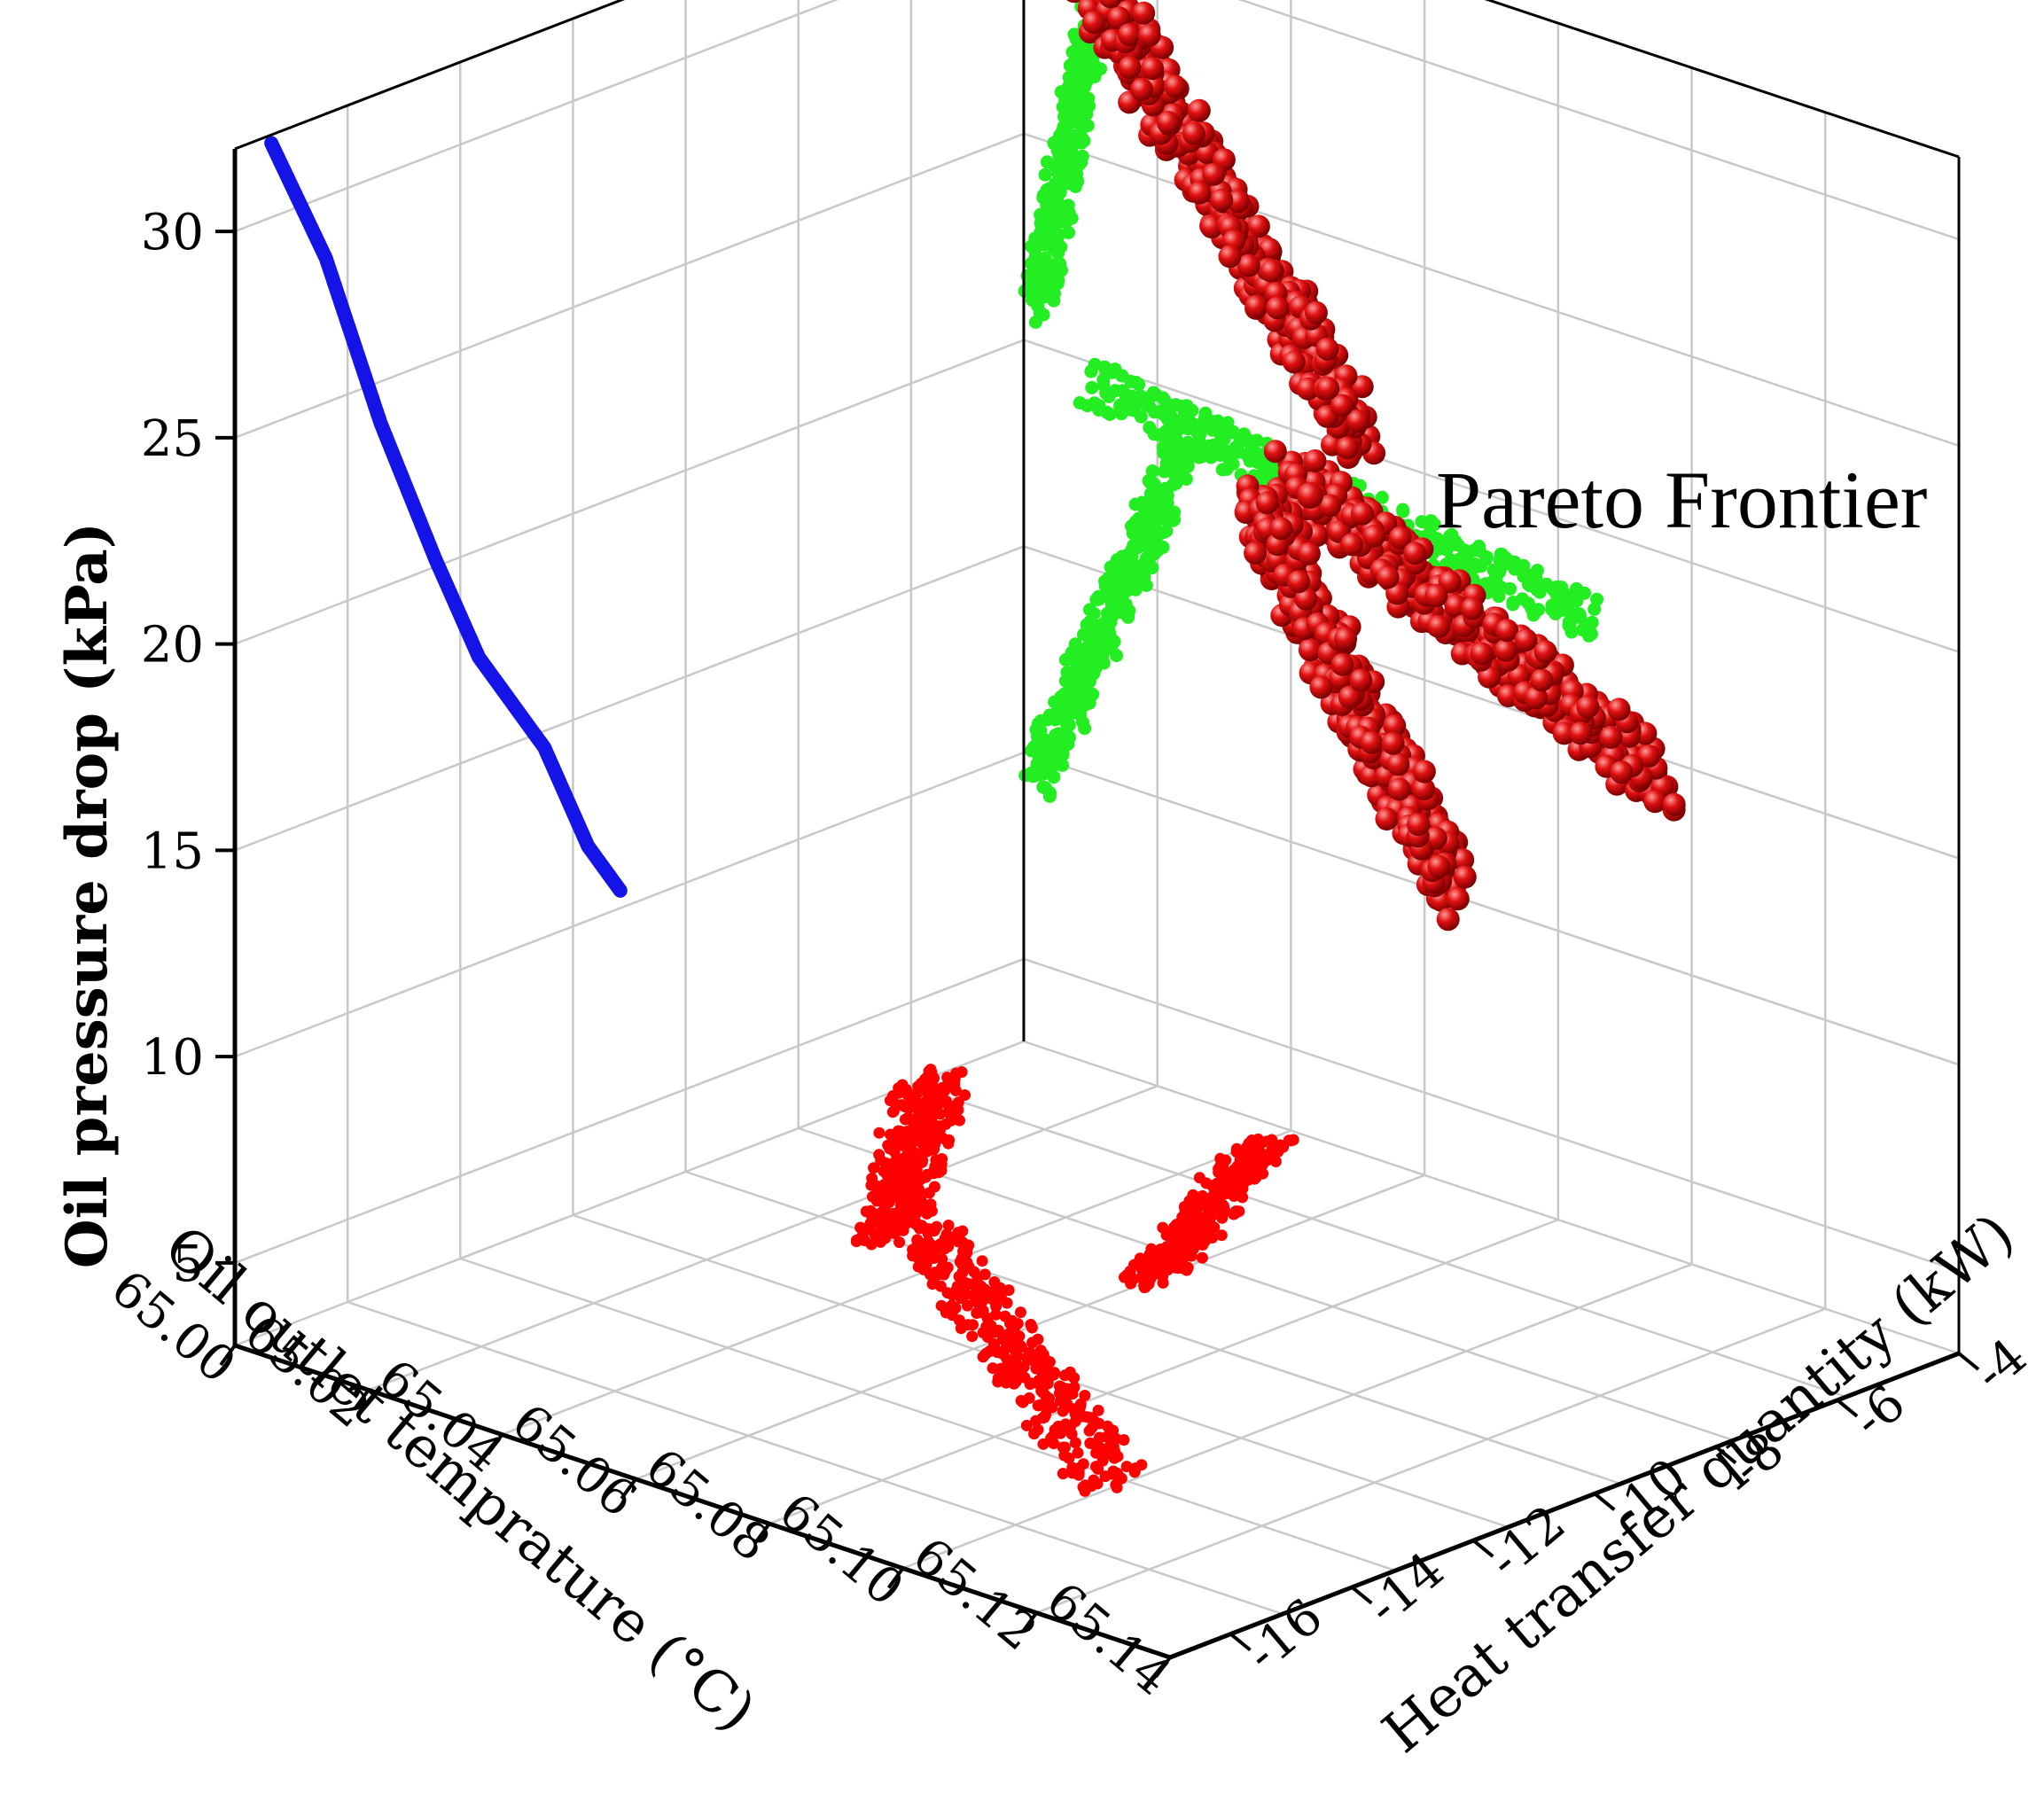 Image resolution: width=2044 pixels, height=1801 pixels. What do you see at coordinates (172, 1058) in the screenshot?
I see `z-tick-label: 10` at bounding box center [172, 1058].